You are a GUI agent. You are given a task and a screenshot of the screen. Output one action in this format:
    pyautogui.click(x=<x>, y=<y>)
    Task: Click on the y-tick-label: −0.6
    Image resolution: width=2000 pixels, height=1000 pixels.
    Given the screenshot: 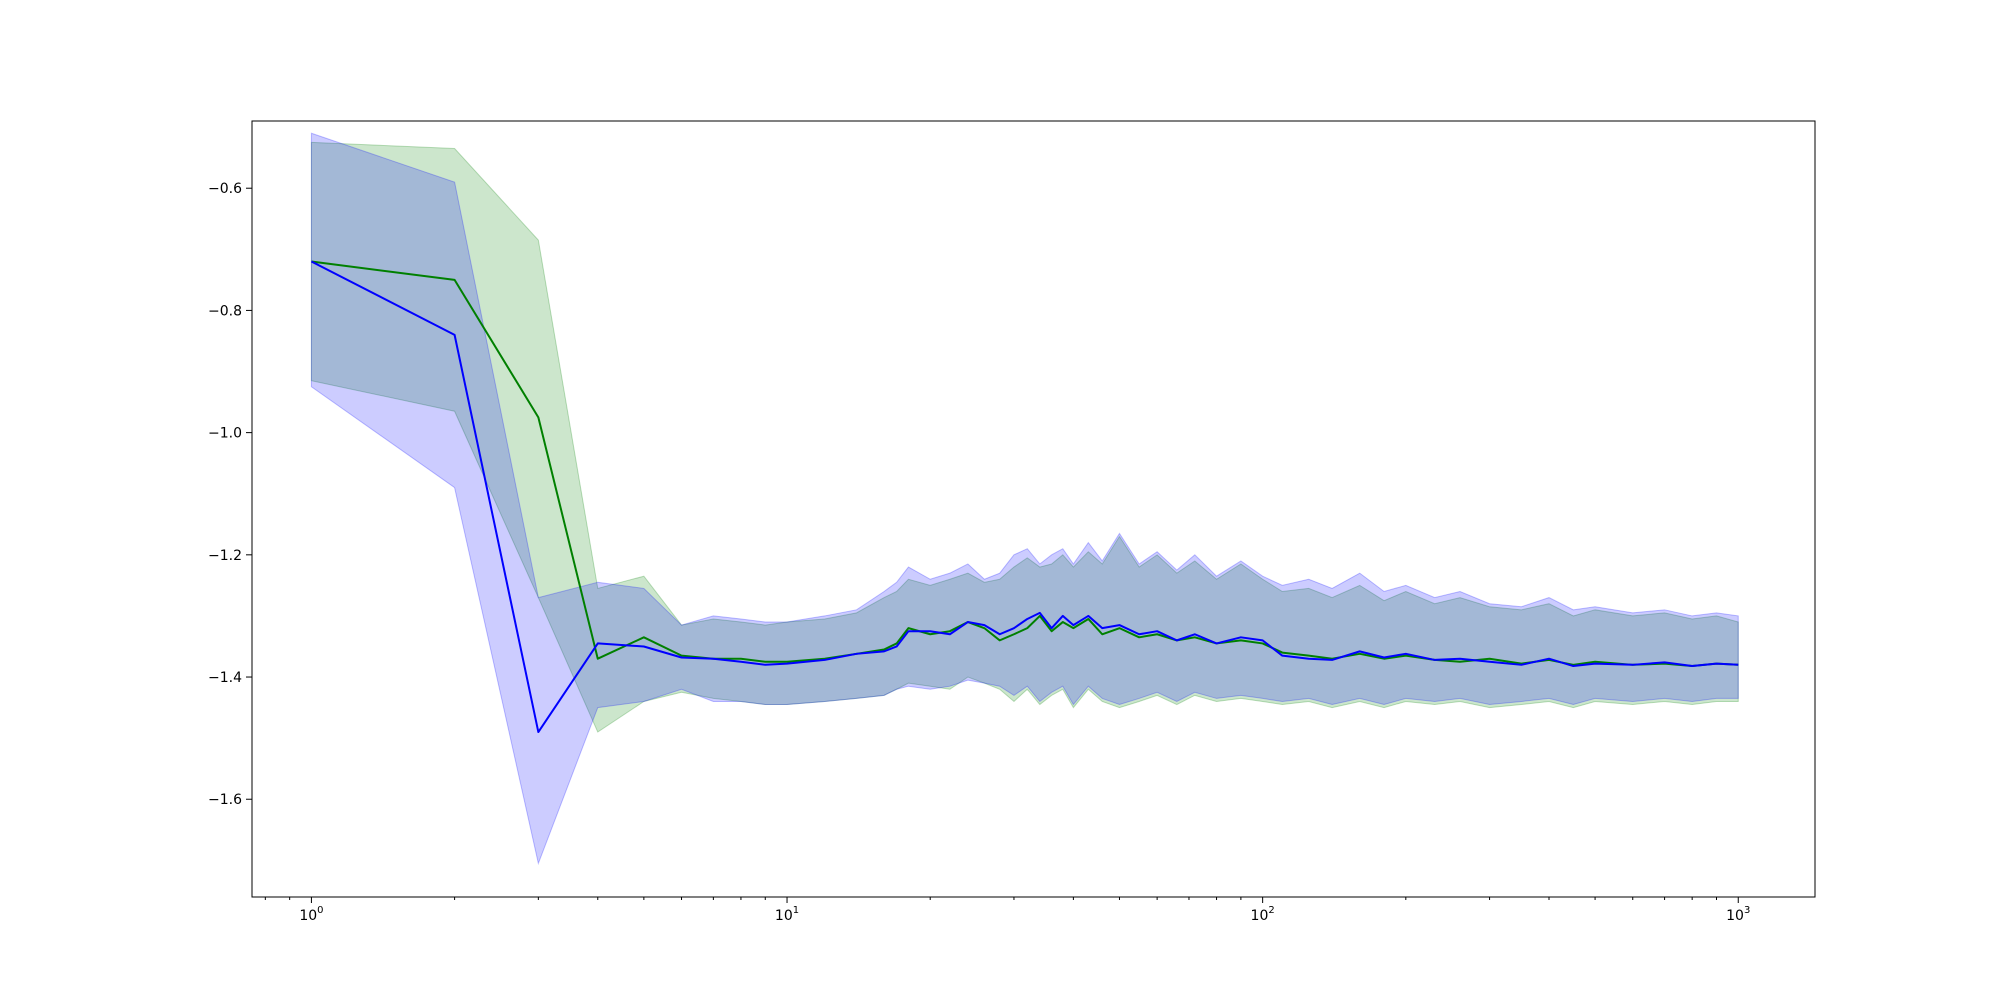 What is the action you would take?
    pyautogui.click(x=225, y=189)
    